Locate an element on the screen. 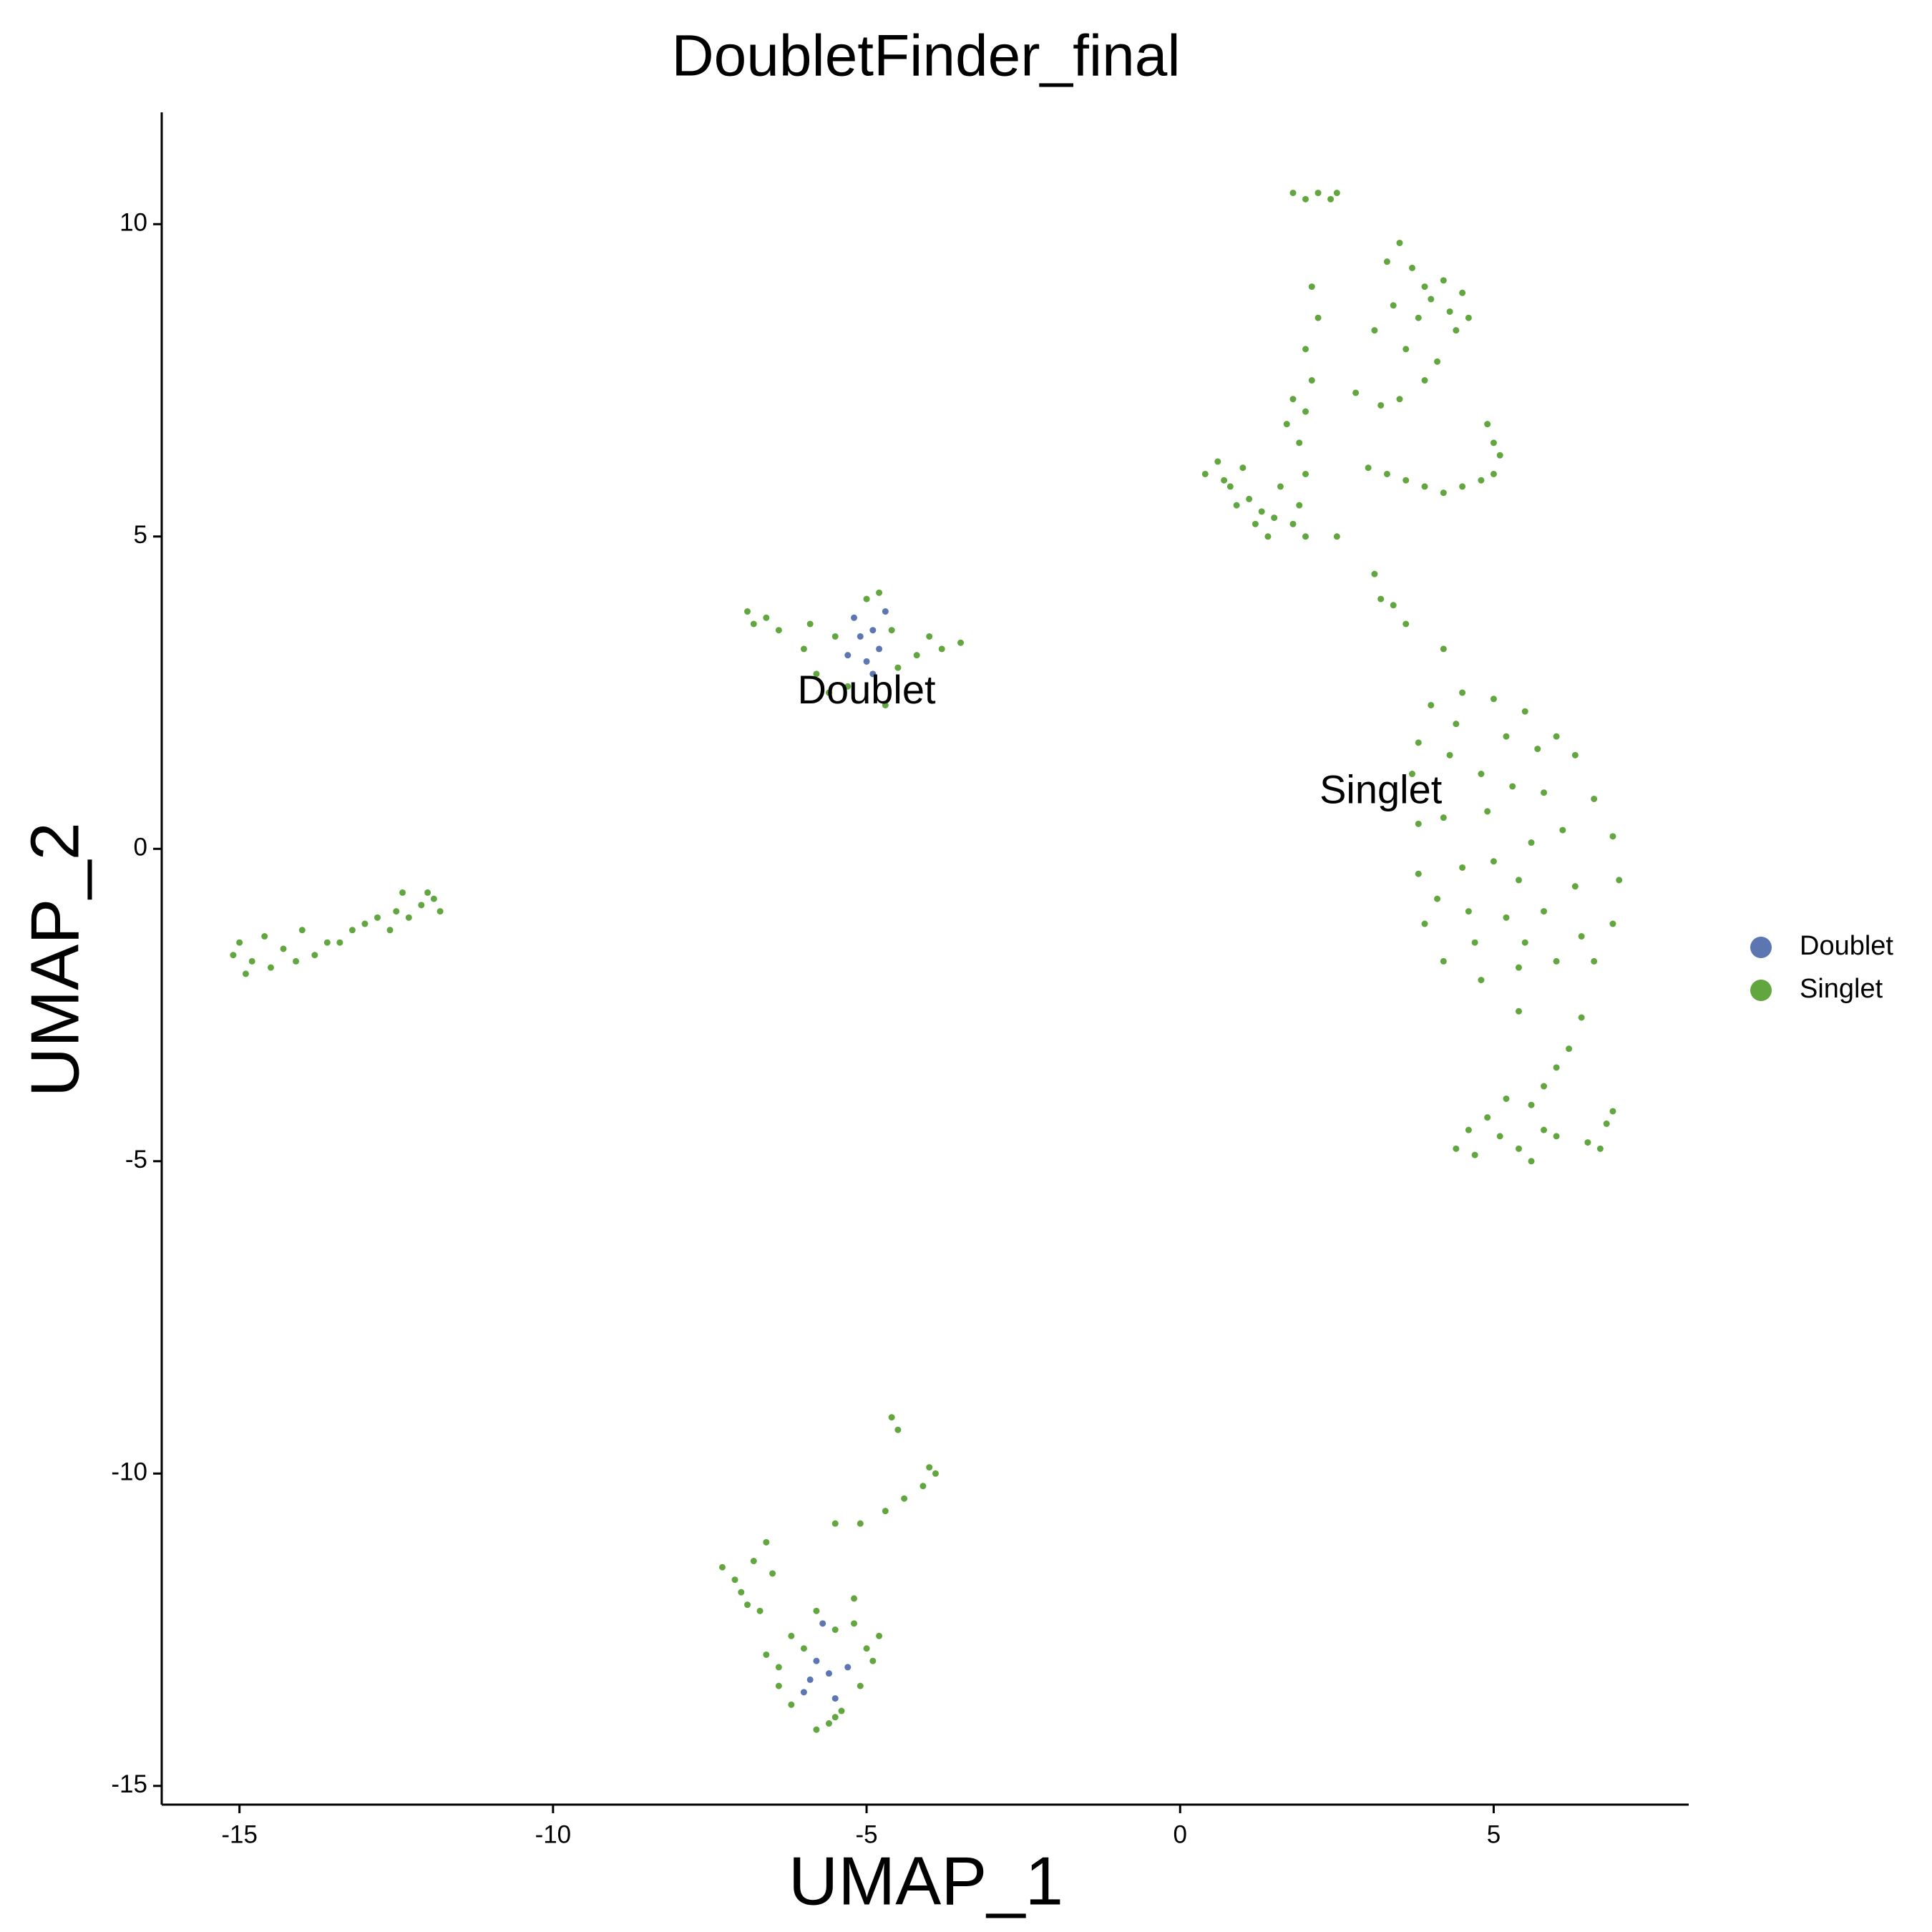 The width and height of the screenshot is (1932, 1932). y-tick-label: -15 is located at coordinates (129, 1784).